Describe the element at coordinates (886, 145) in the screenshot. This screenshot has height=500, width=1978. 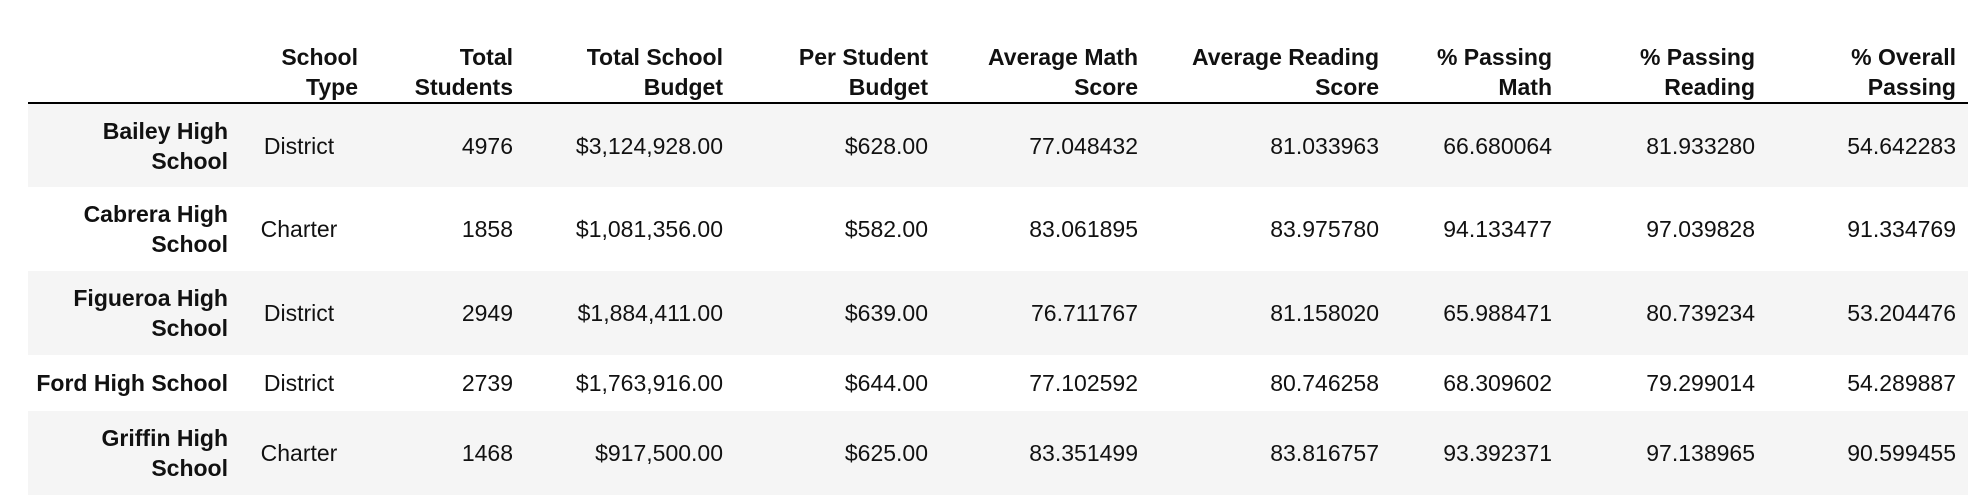
I see `cell-per-student-budget: $628.00` at that location.